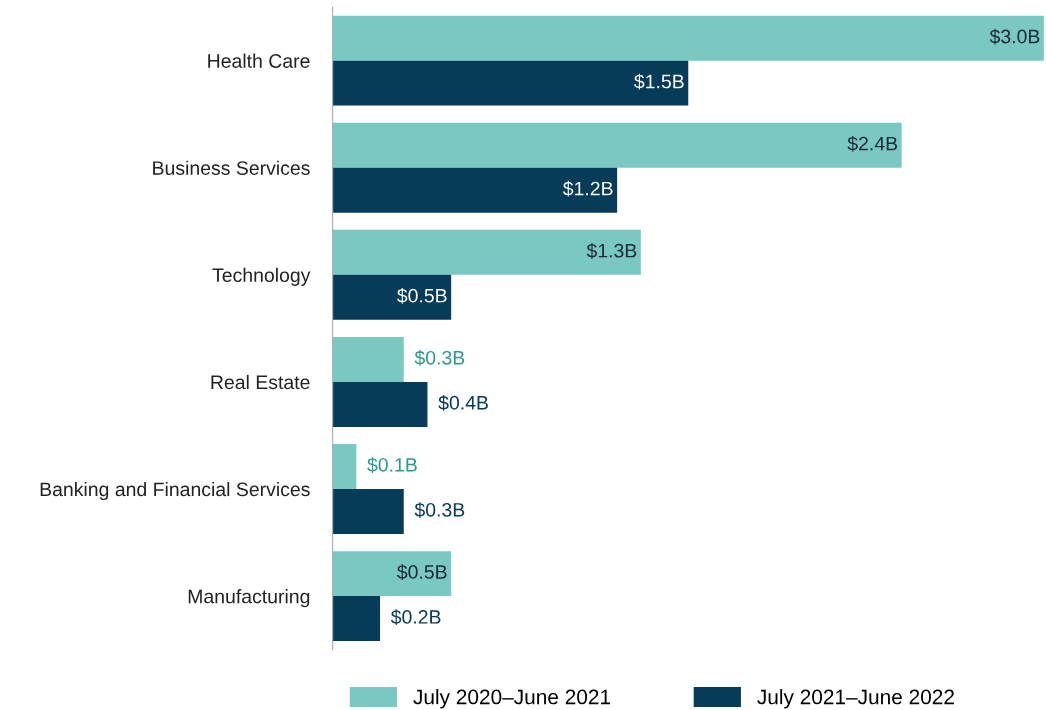 The width and height of the screenshot is (1046, 710). I want to click on data-label: $0.2B, so click(415, 617).